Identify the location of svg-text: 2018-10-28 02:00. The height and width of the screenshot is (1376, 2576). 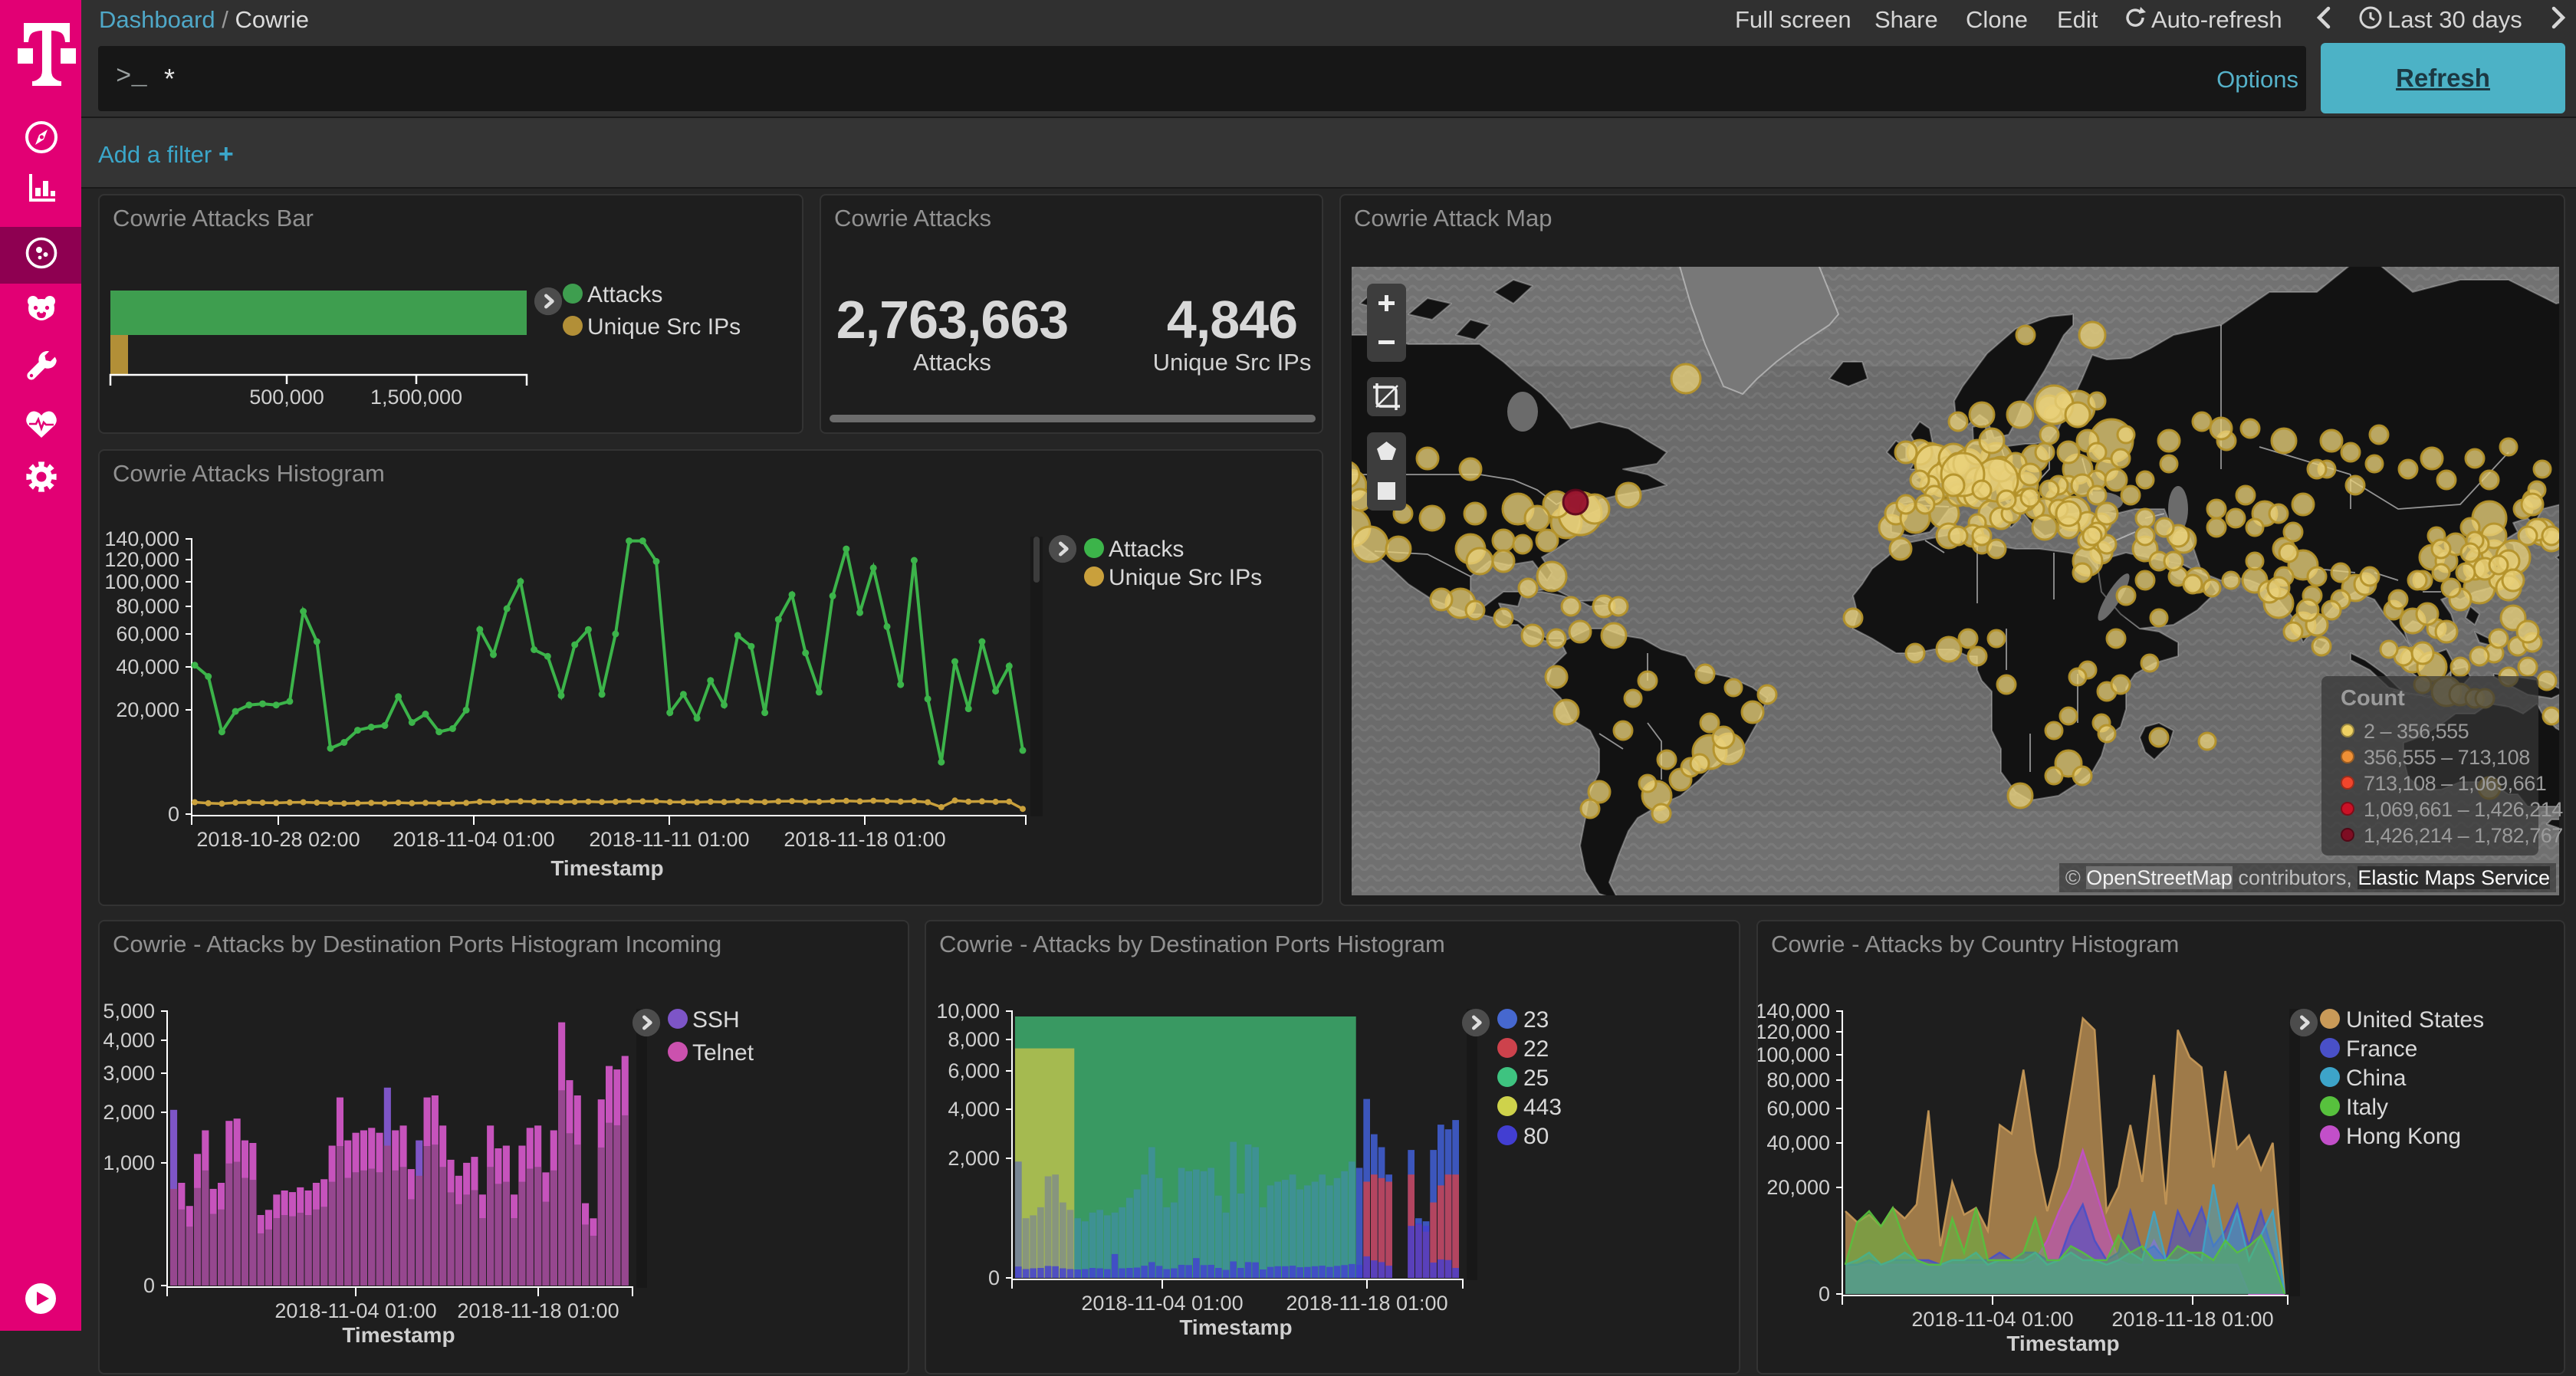
(278, 839).